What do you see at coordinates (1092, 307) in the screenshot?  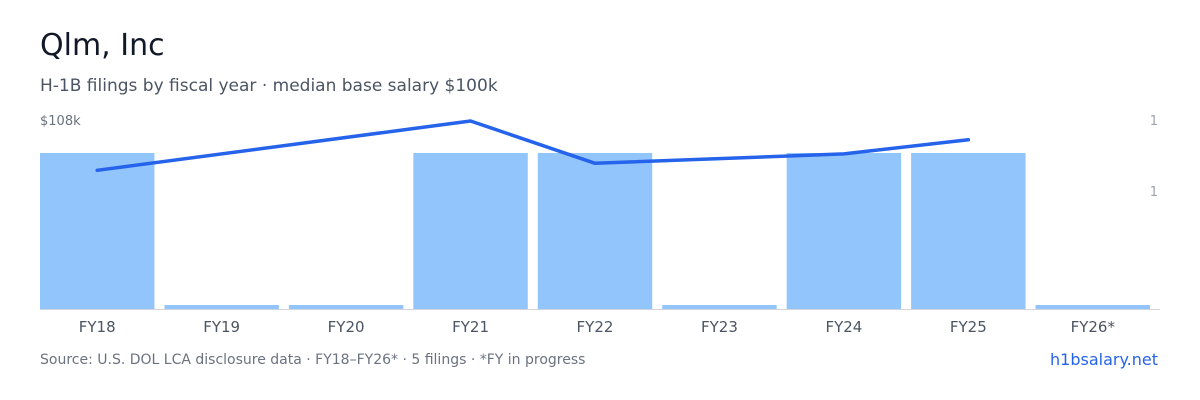 I see `bar-FY26` at bounding box center [1092, 307].